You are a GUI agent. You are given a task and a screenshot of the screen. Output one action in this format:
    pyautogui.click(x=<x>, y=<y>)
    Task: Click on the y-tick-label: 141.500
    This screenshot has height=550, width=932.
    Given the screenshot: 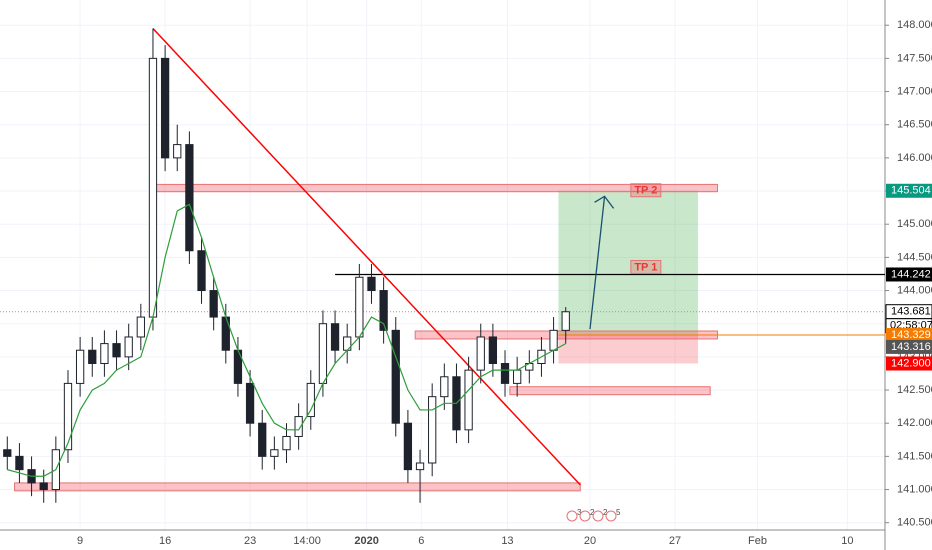 What is the action you would take?
    pyautogui.click(x=914, y=456)
    